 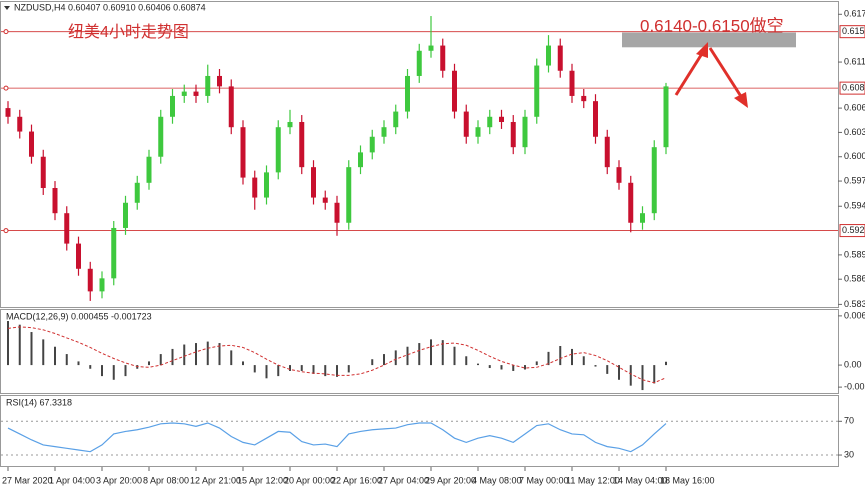 What do you see at coordinates (166, 480) in the screenshot?
I see `x-tick-label: 8 Apr 08:00` at bounding box center [166, 480].